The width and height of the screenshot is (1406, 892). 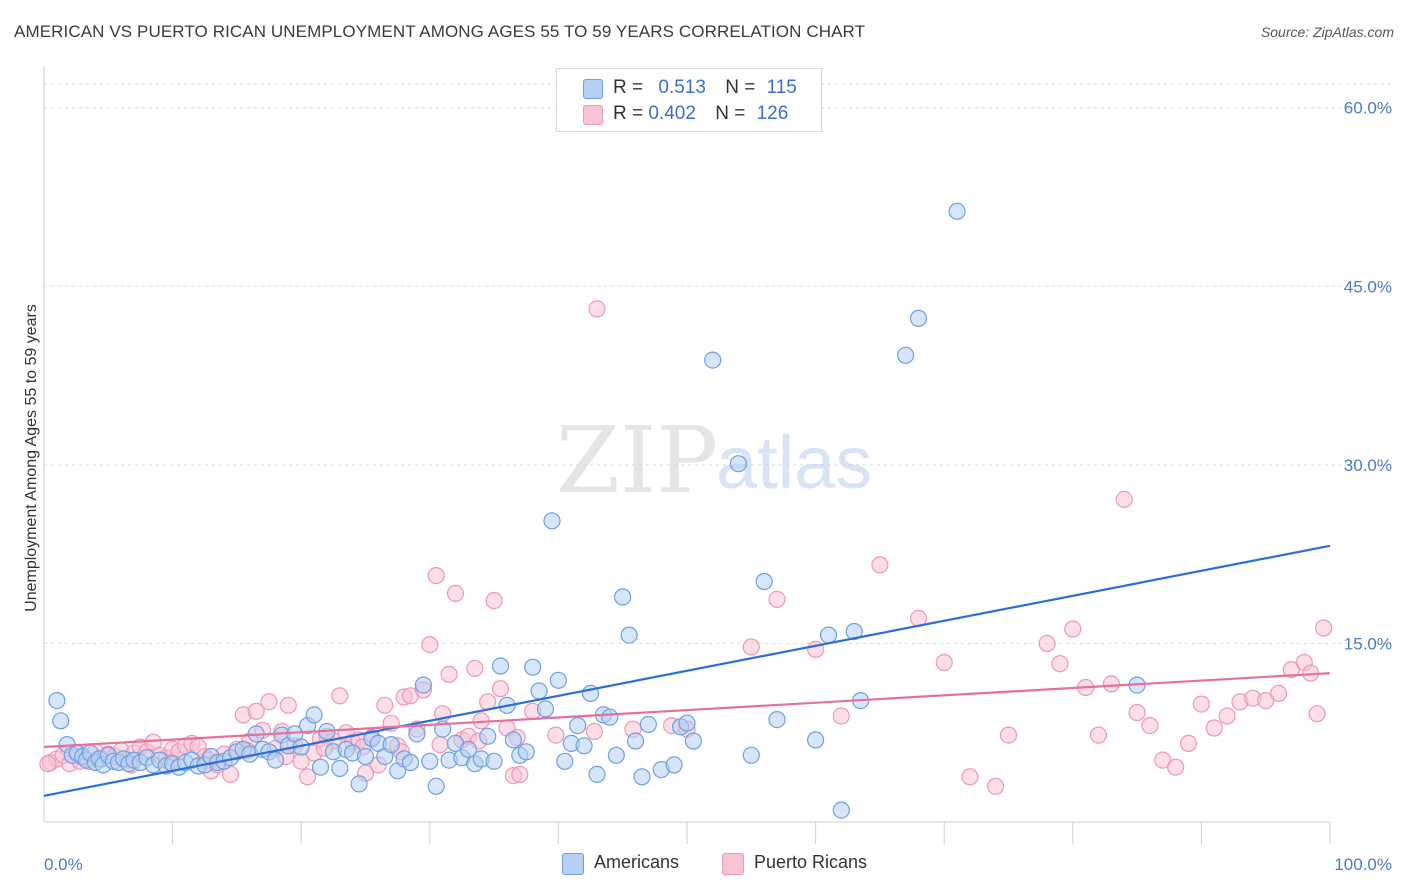 I want to click on correlation-legend: R = 0.513 N = 115 R = 0.402 N = 126, so click(x=689, y=100).